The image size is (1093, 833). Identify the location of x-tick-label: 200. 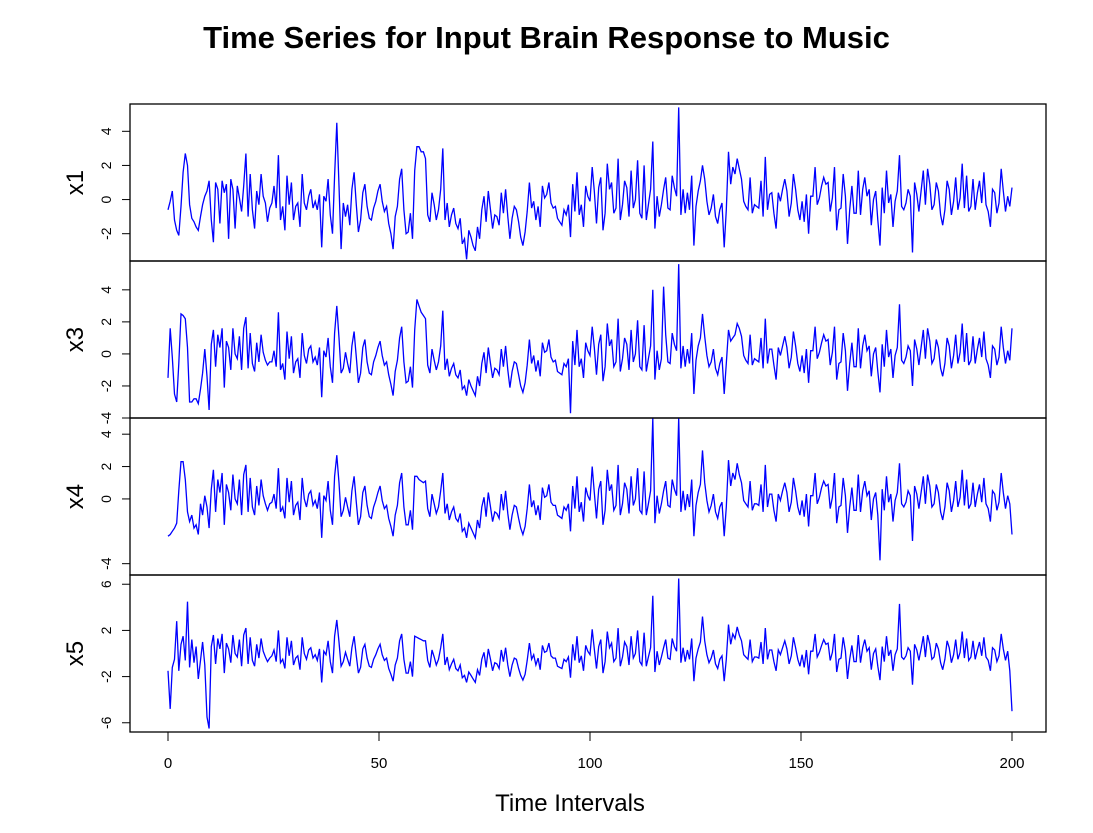
(1011, 763).